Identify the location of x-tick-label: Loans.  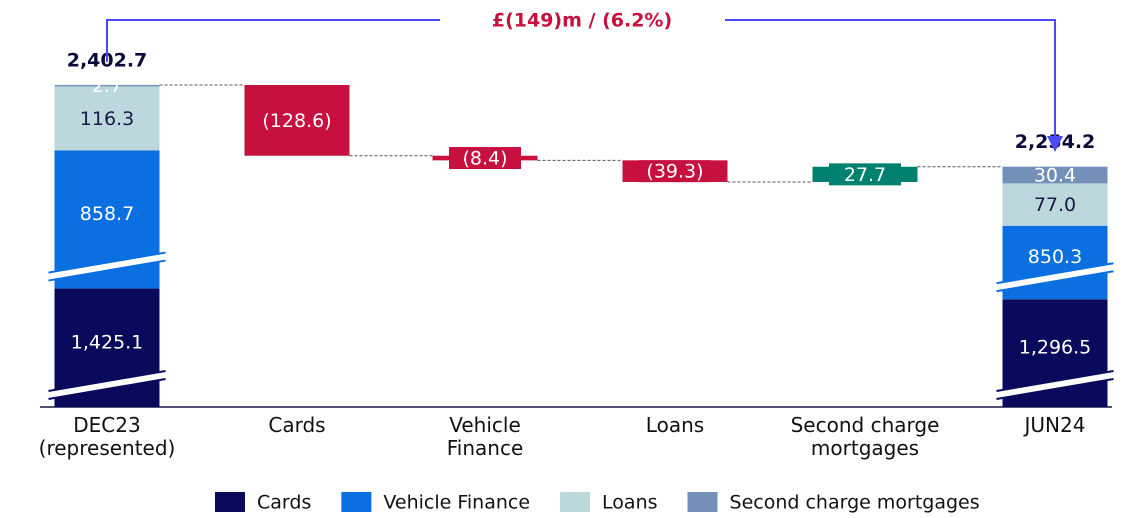
(675, 425).